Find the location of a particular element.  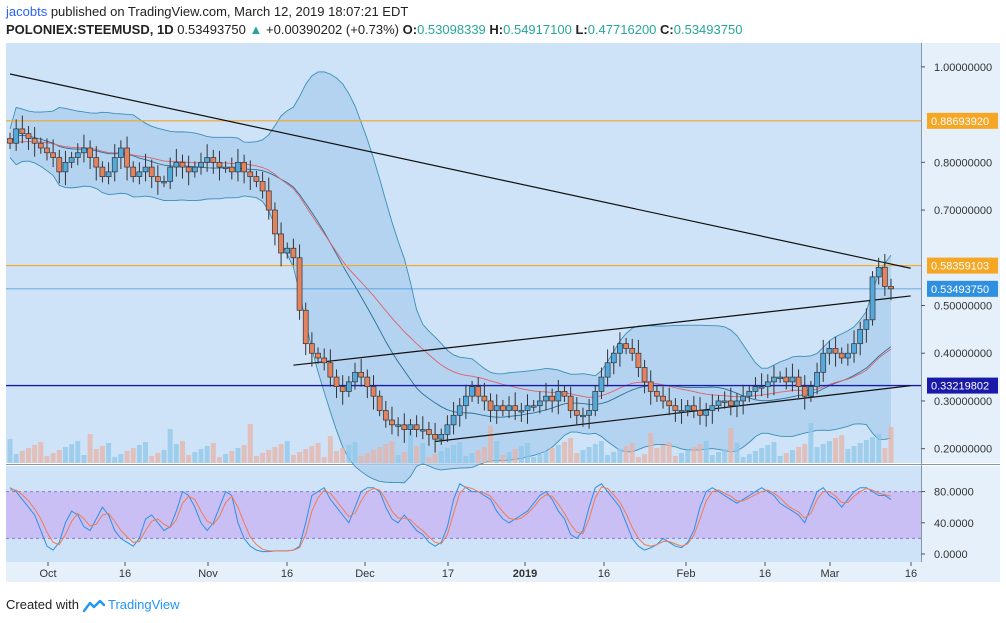

price-tag-label: 0.88693920 is located at coordinates (960, 122).